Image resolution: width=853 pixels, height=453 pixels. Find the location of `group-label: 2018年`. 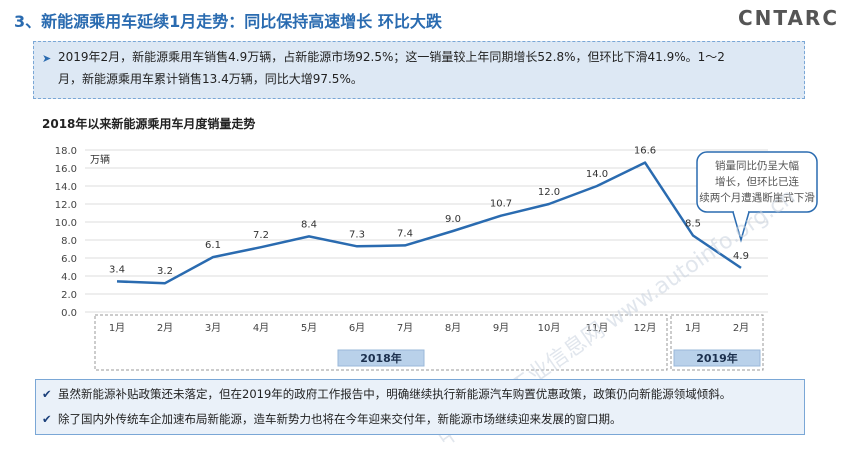

group-label: 2018年 is located at coordinates (381, 358).